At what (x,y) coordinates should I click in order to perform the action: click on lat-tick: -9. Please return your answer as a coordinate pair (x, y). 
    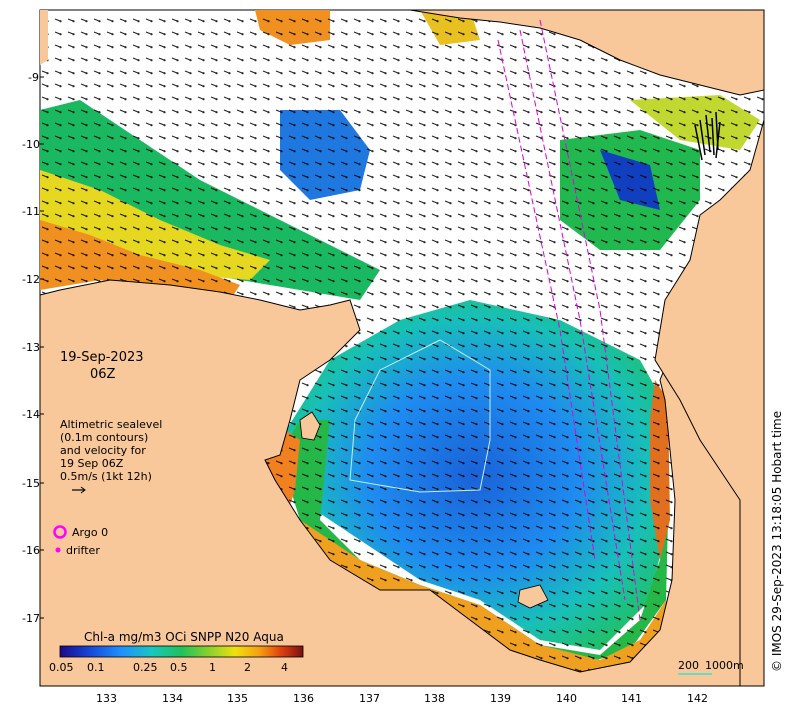
    Looking at the image, I should click on (33, 77).